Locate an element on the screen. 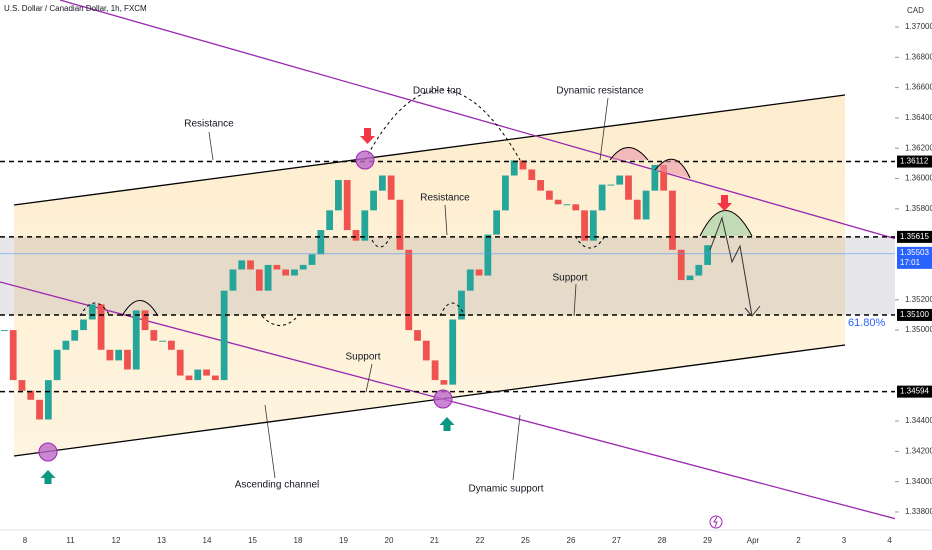 Image resolution: width=932 pixels, height=550 pixels. x-tick-label: 25 is located at coordinates (525, 540).